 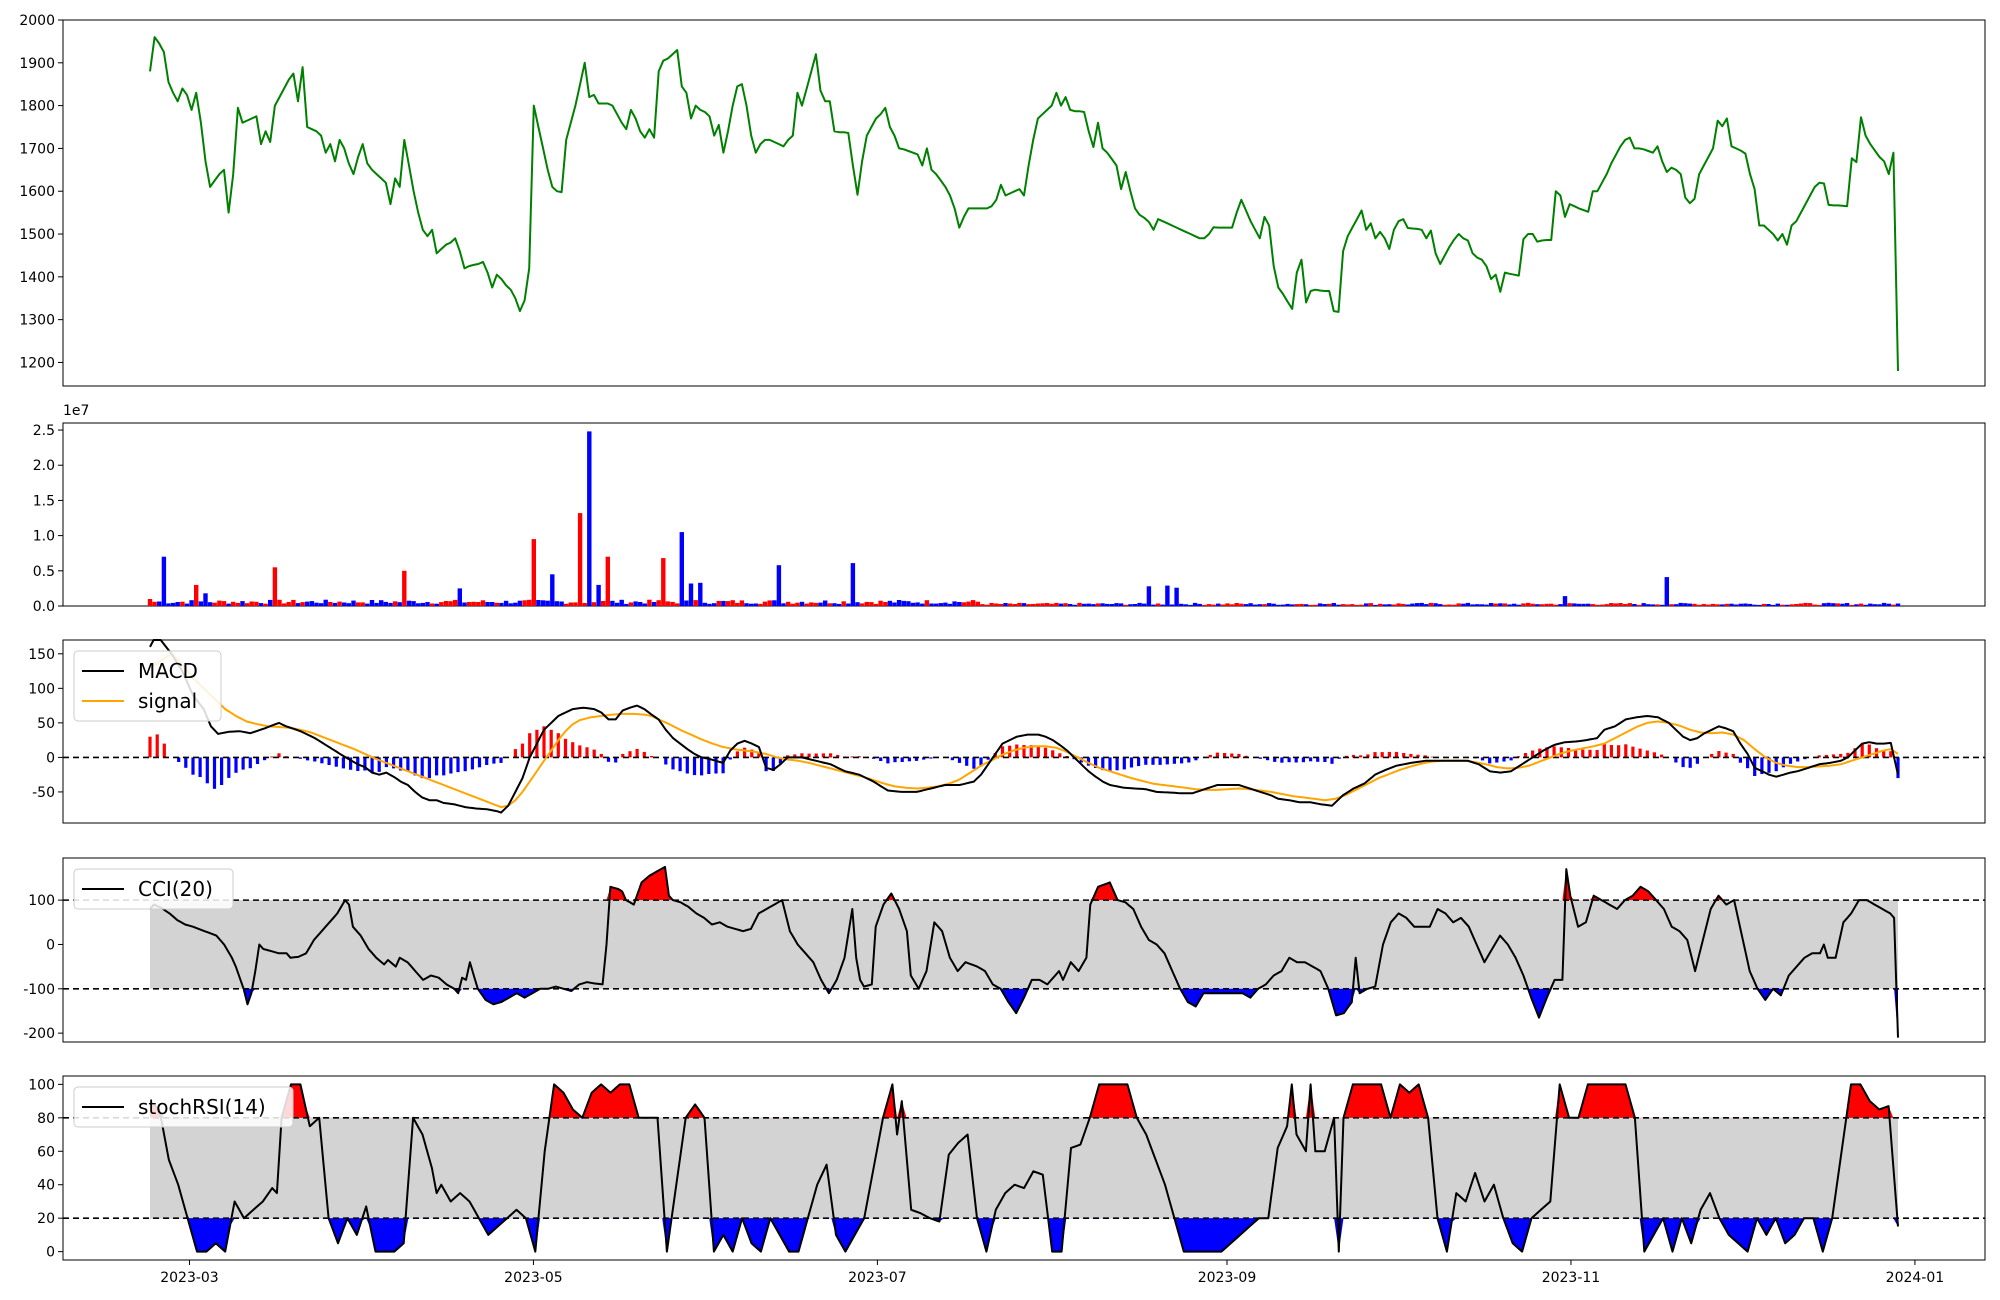 What do you see at coordinates (50, 1253) in the screenshot?
I see `y-tick-label: 0` at bounding box center [50, 1253].